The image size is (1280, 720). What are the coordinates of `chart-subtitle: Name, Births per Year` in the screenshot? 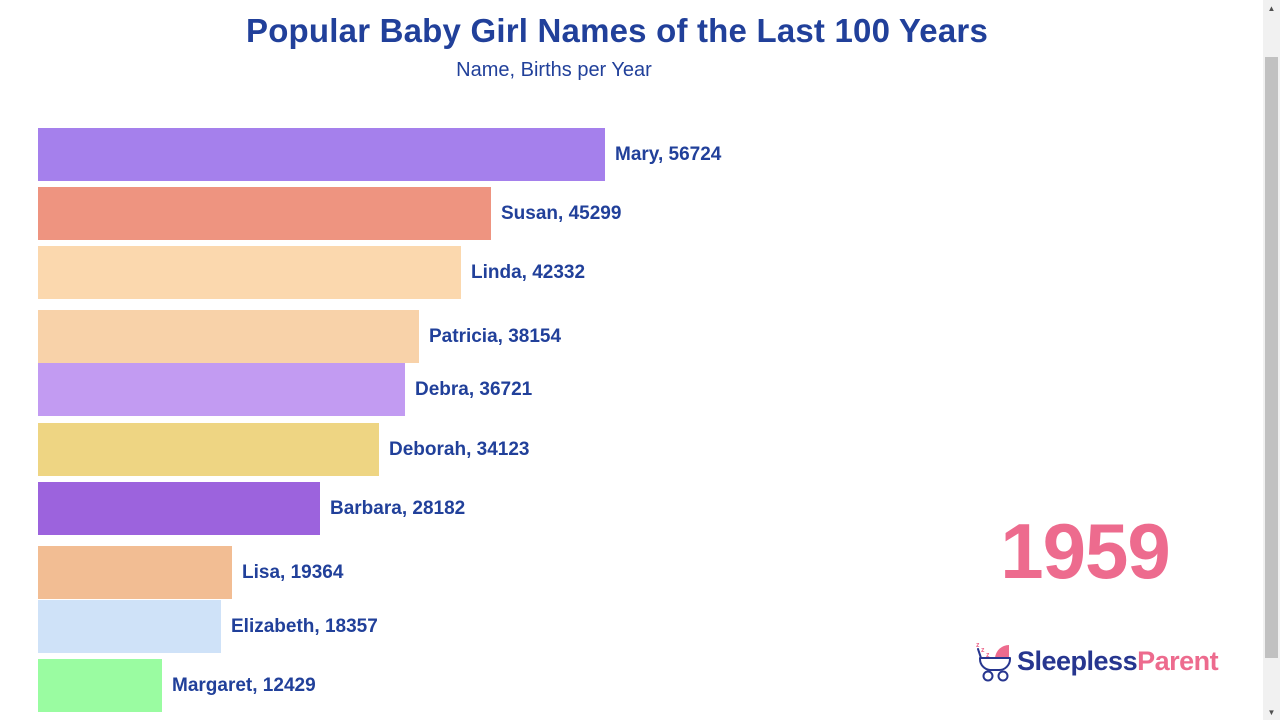 It's located at (554, 70).